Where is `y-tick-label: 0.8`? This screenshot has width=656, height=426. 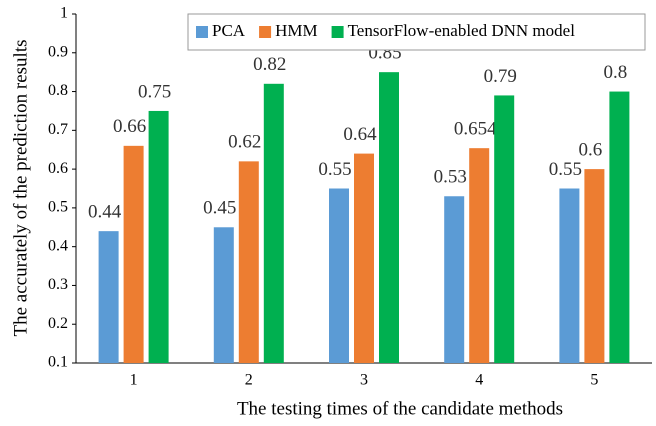 y-tick-label: 0.8 is located at coordinates (58, 90).